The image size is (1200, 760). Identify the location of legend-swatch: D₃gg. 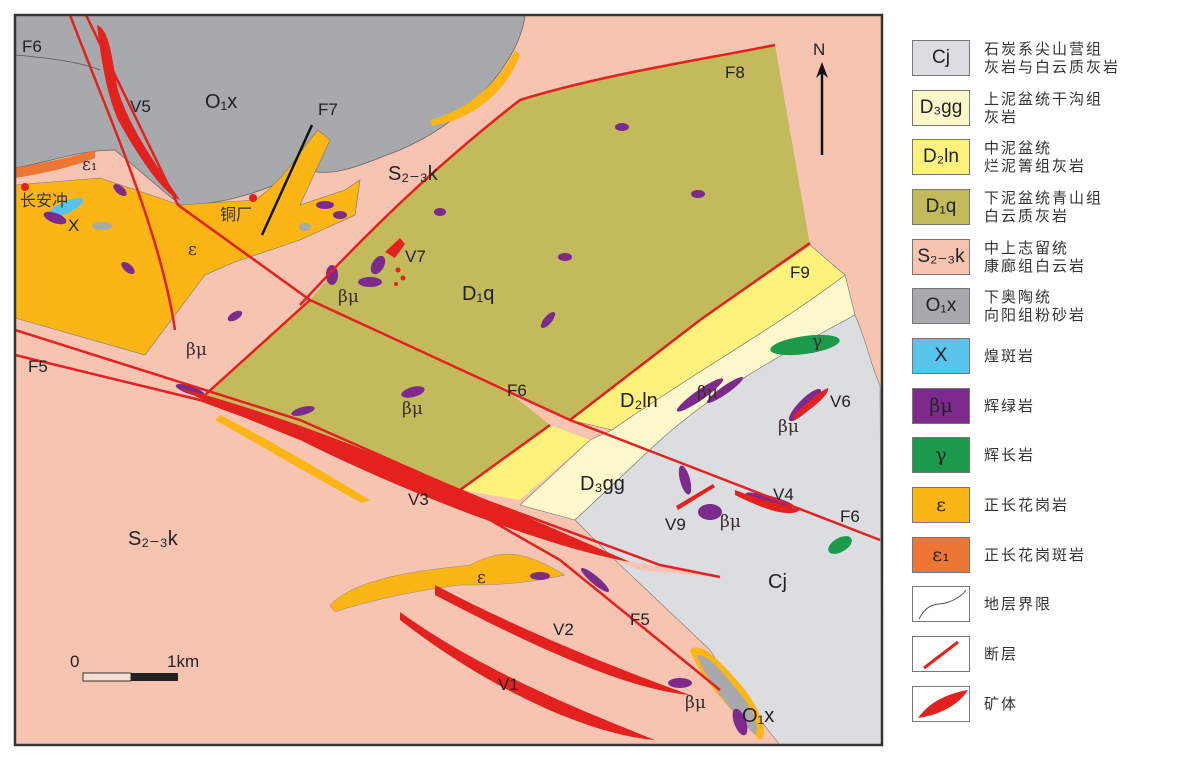
(941, 107).